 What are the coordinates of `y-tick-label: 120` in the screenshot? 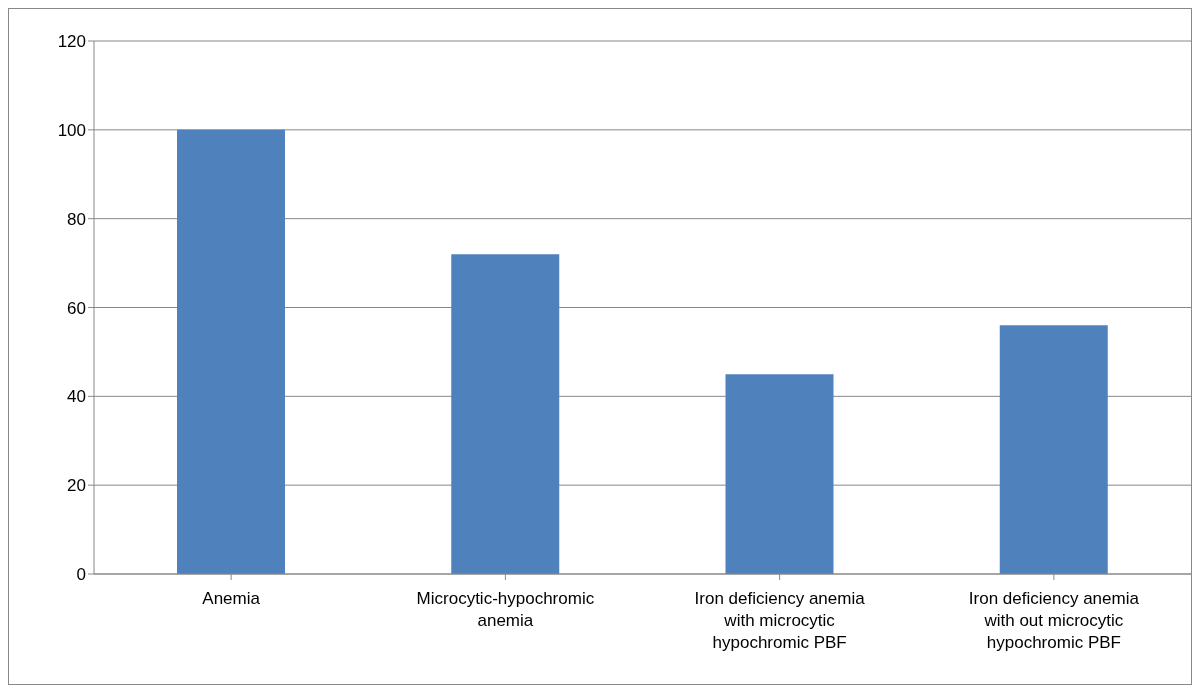 It's located at (71, 42).